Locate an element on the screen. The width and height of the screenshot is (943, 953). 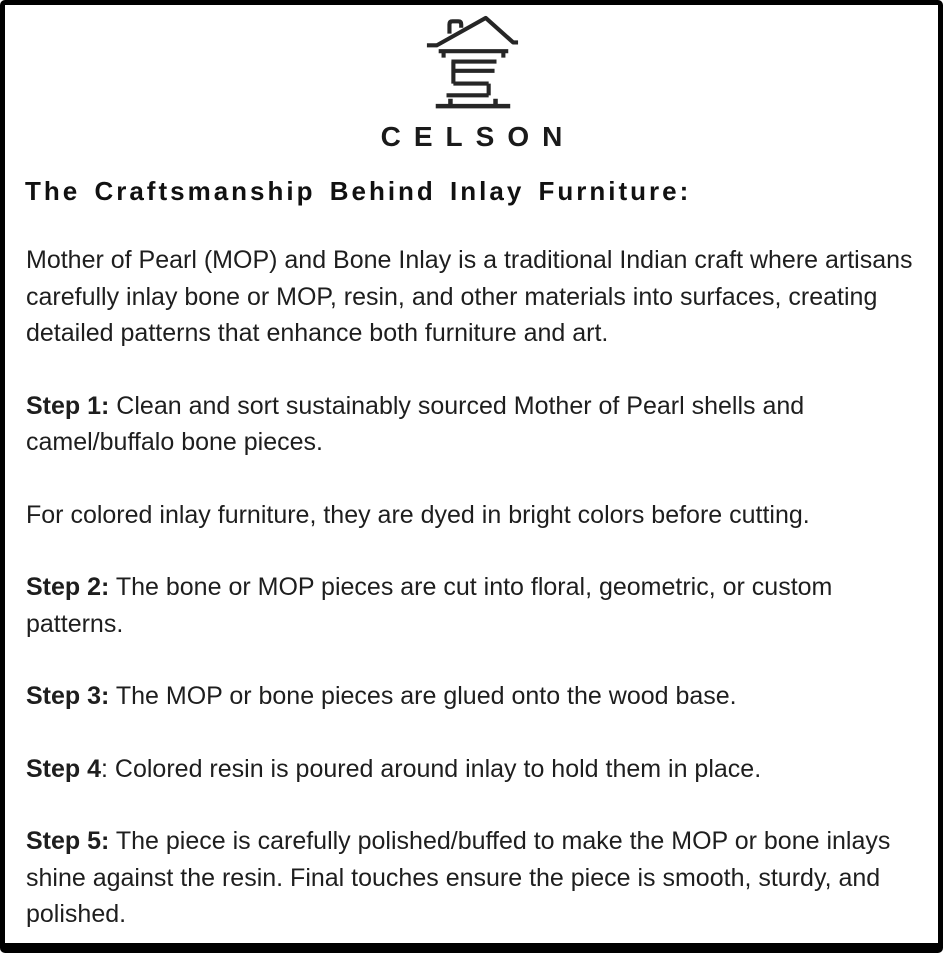
celson-house-monogram-icon is located at coordinates (472, 62).